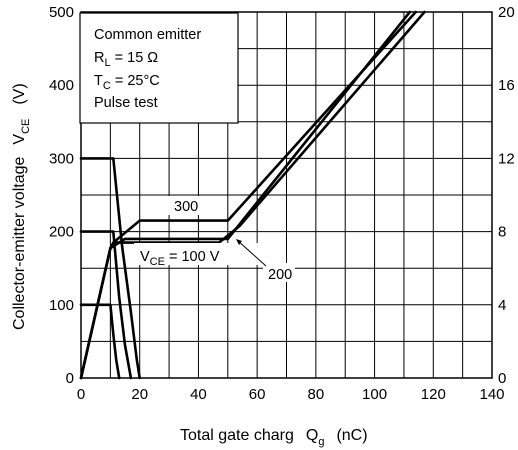  I want to click on y2-tick-labels: 0 4 8 12 16 20, so click(506, 195).